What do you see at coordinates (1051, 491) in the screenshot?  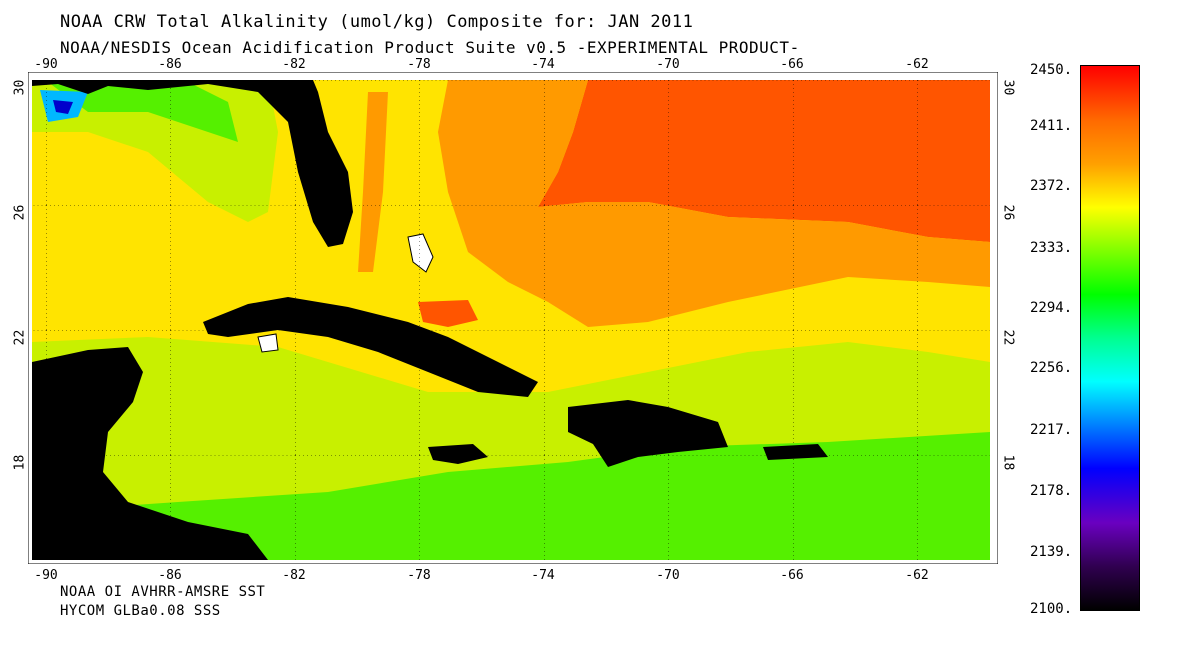 I see `colorbar-label: 2178.` at bounding box center [1051, 491].